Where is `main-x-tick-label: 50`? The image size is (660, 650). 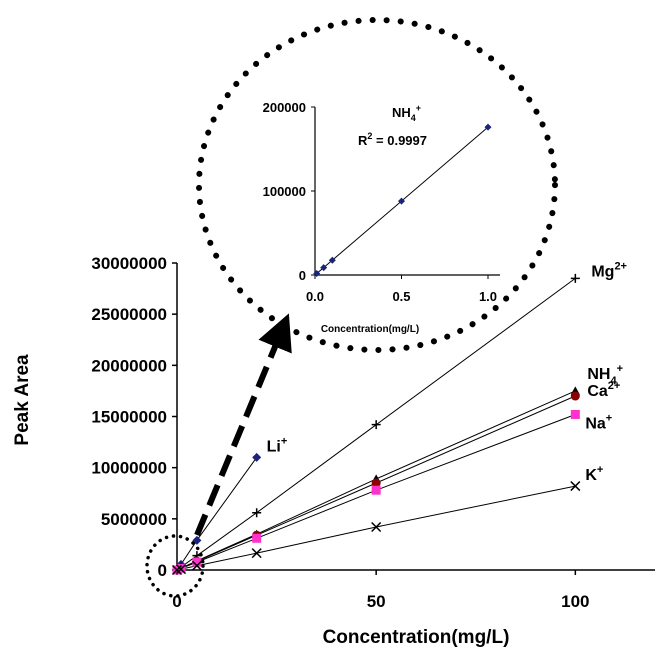 main-x-tick-label: 50 is located at coordinates (376, 601).